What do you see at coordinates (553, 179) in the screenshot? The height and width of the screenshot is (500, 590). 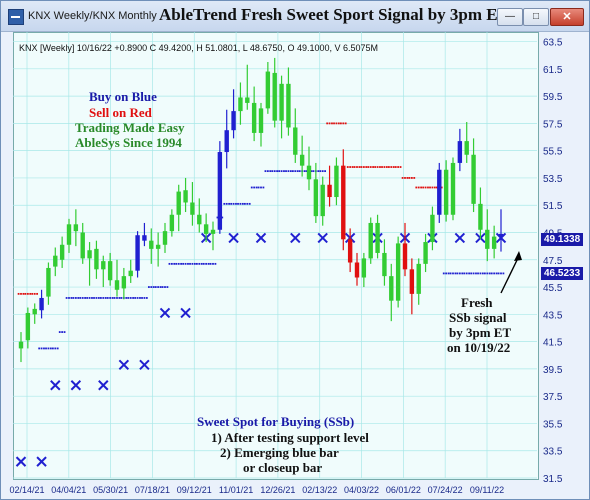 I see `y-tick-label: 53.5` at bounding box center [553, 179].